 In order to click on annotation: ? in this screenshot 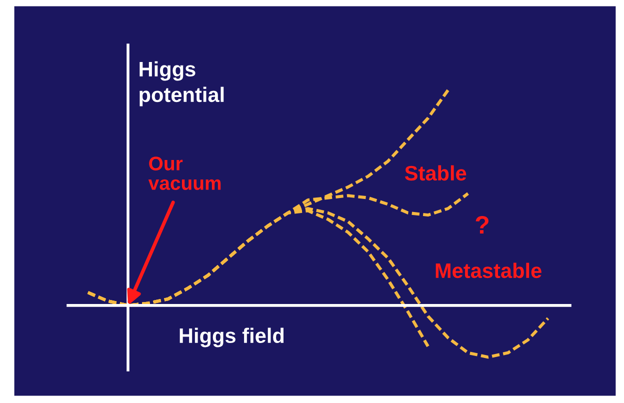, I will do `click(482, 225)`.